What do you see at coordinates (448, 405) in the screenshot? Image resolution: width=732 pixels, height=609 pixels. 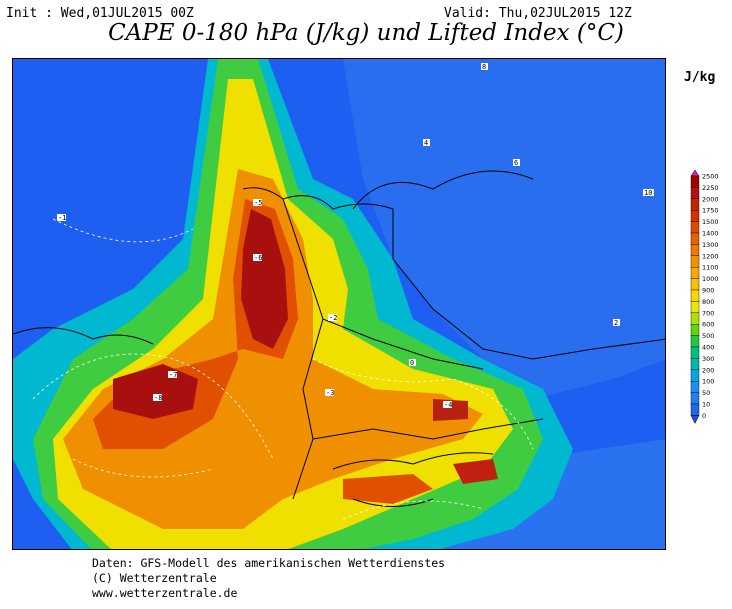 I see `li-label: -4` at bounding box center [448, 405].